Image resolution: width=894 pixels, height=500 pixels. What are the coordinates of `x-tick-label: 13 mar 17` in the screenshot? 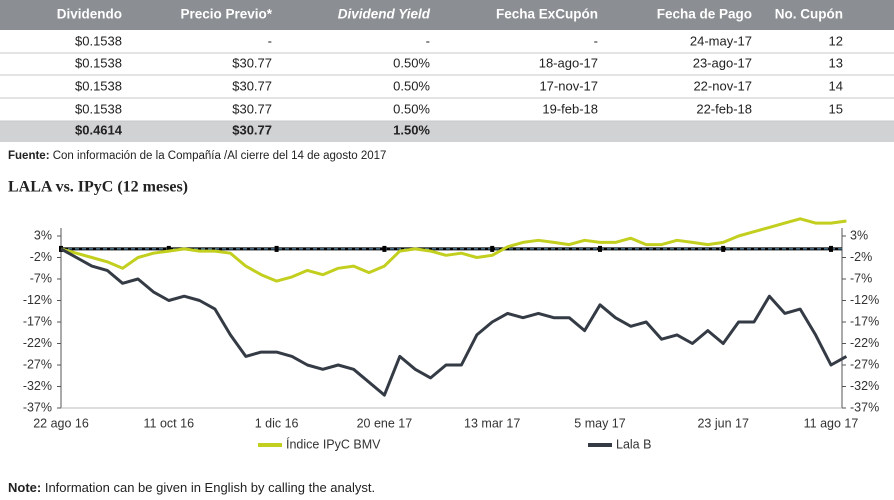 It's located at (492, 423).